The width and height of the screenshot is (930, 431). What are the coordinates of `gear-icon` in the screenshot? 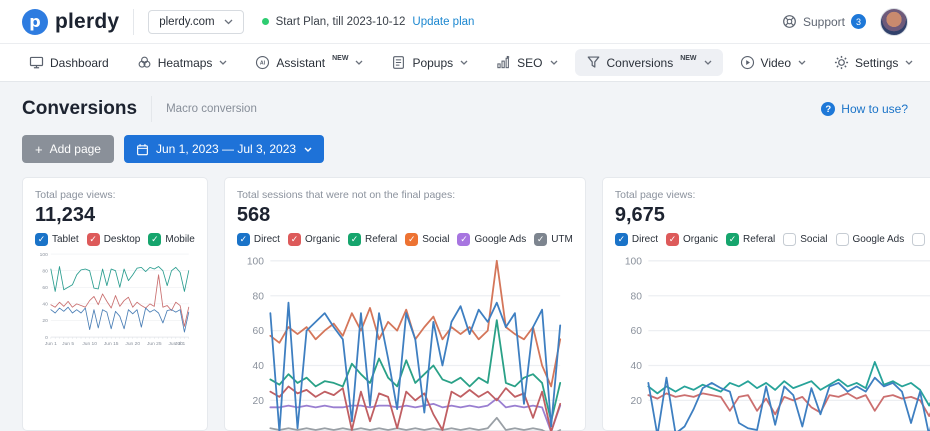 It's located at (841, 62).